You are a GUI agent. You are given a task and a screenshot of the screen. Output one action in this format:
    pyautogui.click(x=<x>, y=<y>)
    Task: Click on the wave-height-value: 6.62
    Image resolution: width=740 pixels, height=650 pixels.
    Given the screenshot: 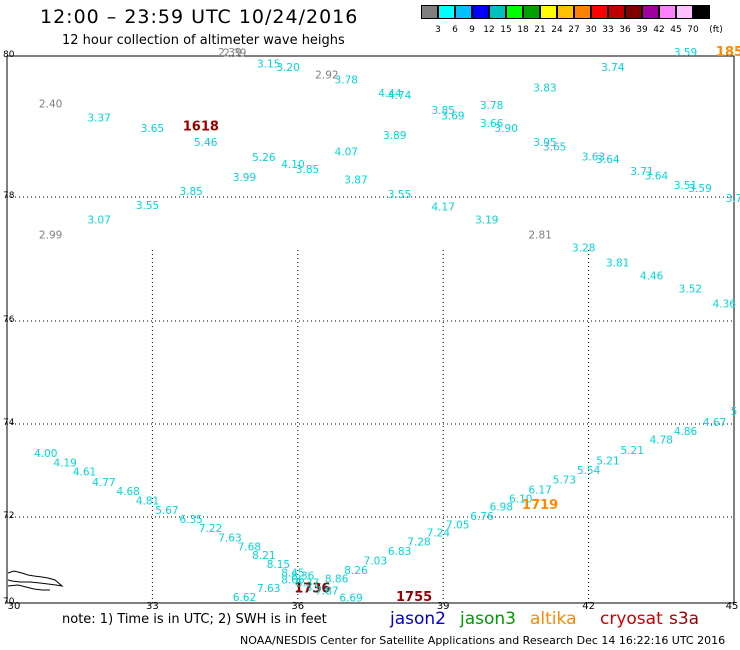 What is the action you would take?
    pyautogui.click(x=244, y=598)
    